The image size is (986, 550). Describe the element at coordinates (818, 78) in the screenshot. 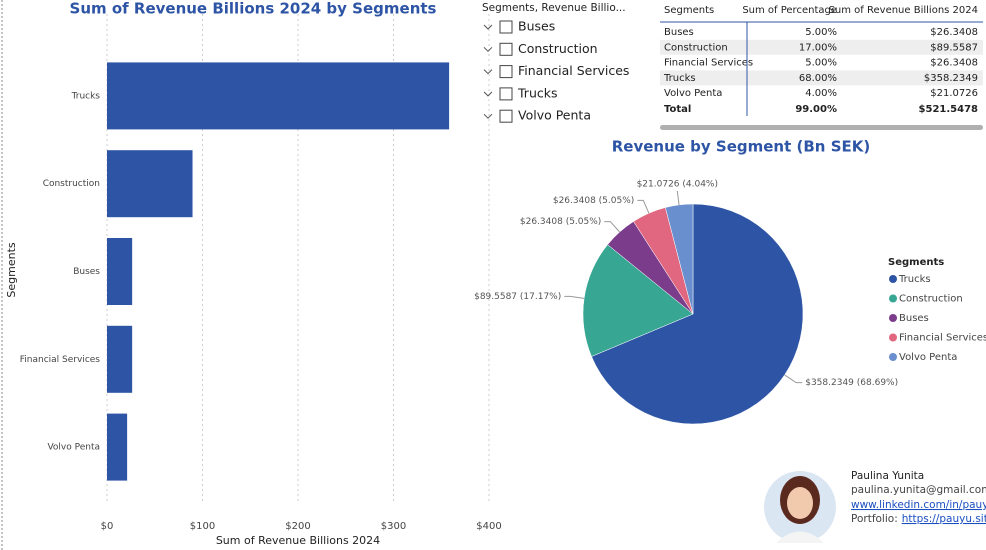

I see `table-cell: 68.00%` at that location.